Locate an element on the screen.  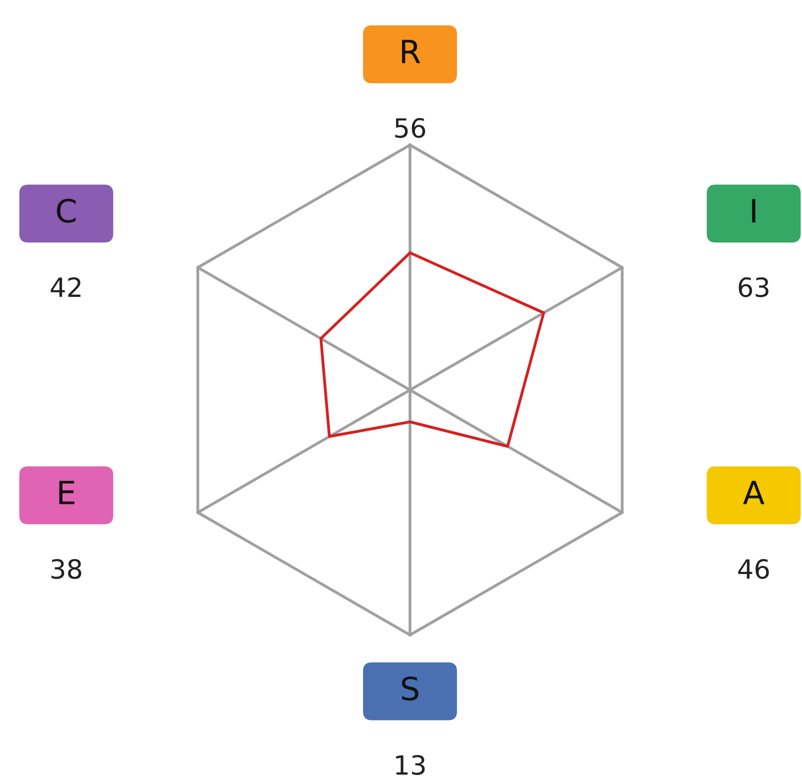
spoke-label: S is located at coordinates (410, 688).